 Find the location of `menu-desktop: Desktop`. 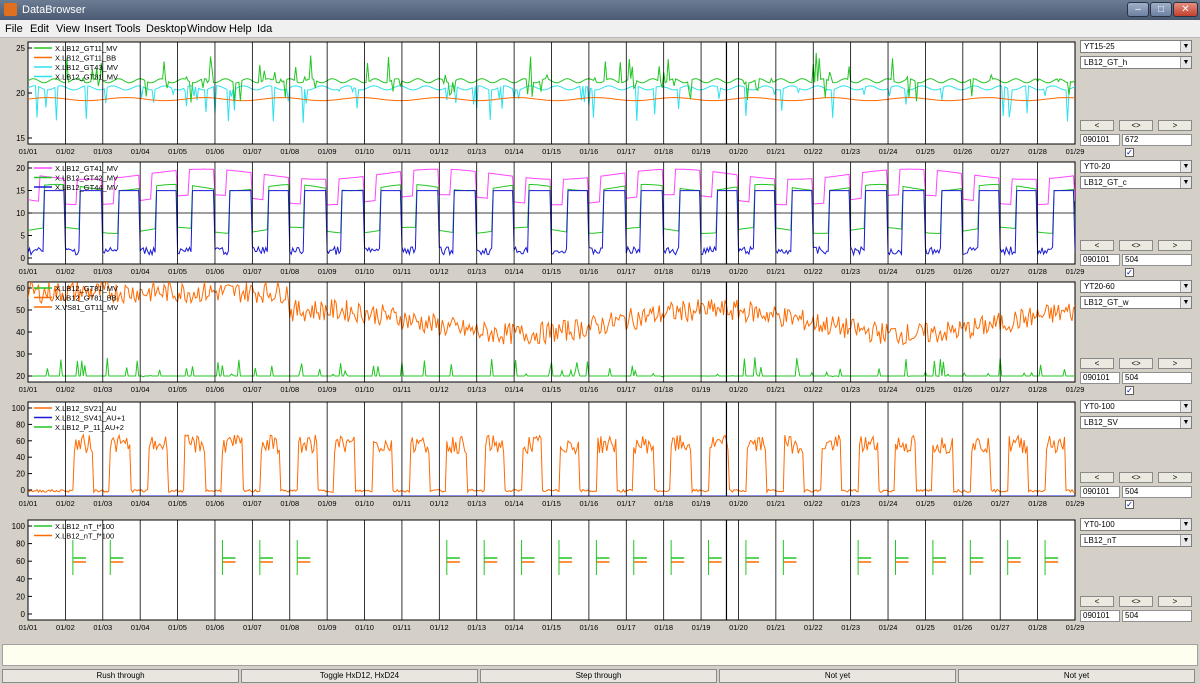

menu-desktop: Desktop is located at coordinates (166, 29).